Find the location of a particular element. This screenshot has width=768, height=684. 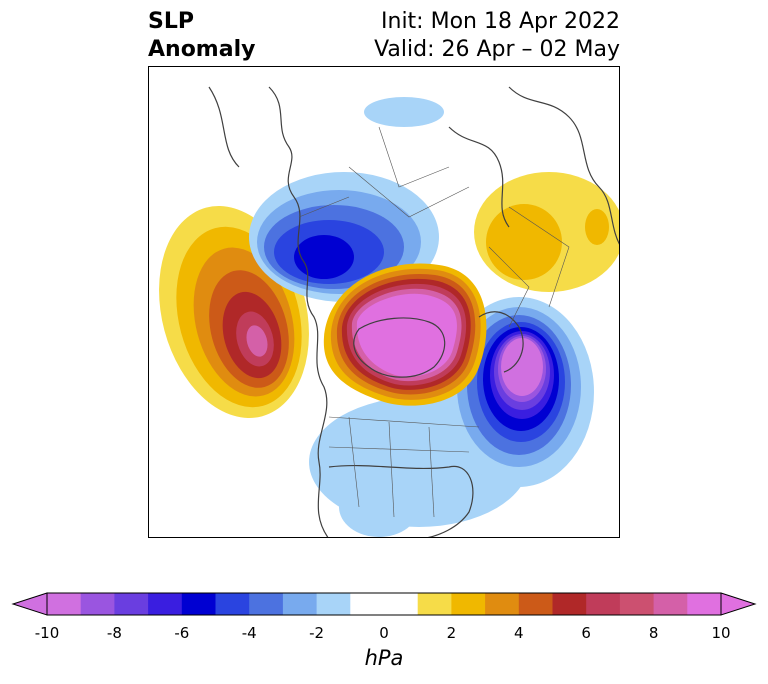

colorbar-tick-label: -4 is located at coordinates (249, 633).